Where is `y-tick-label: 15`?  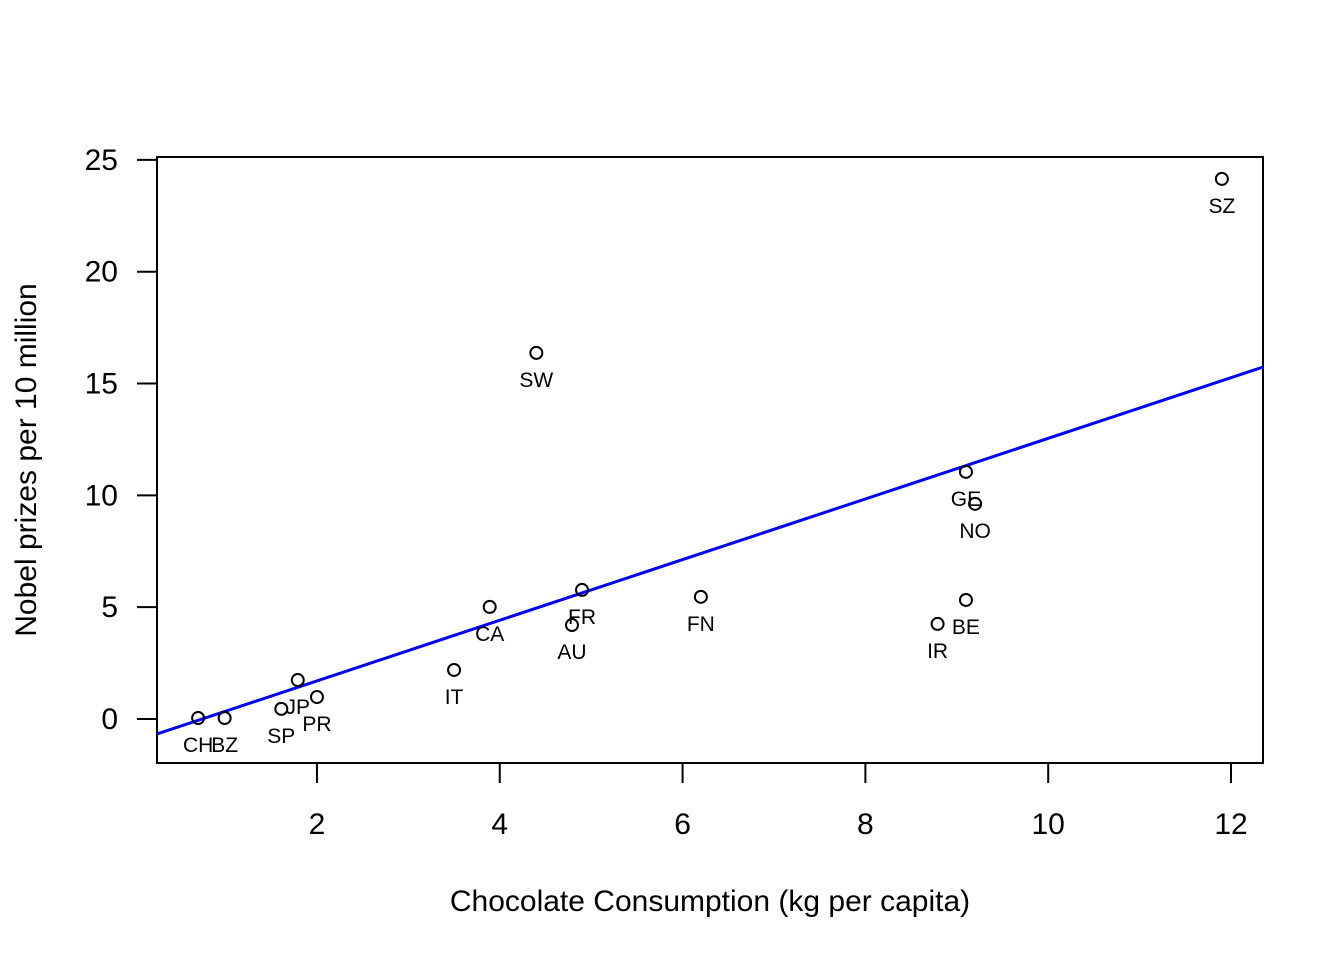 y-tick-label: 15 is located at coordinates (101, 384).